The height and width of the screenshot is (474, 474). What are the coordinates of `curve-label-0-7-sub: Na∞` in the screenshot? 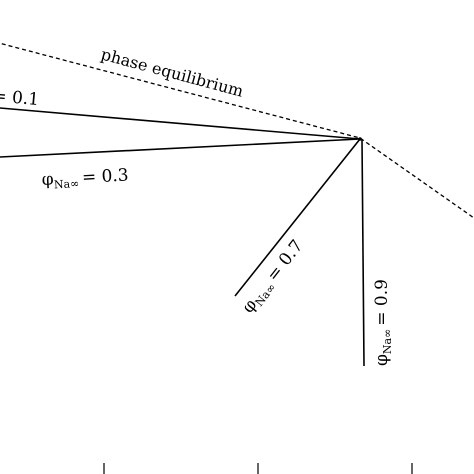 It's located at (266, 295).